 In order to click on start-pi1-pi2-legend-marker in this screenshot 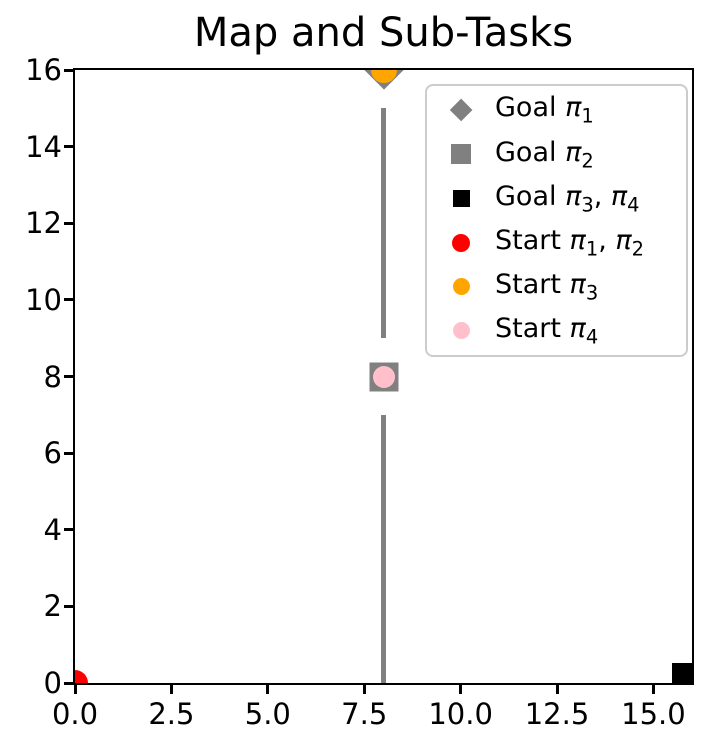, I will do `click(461, 242)`.